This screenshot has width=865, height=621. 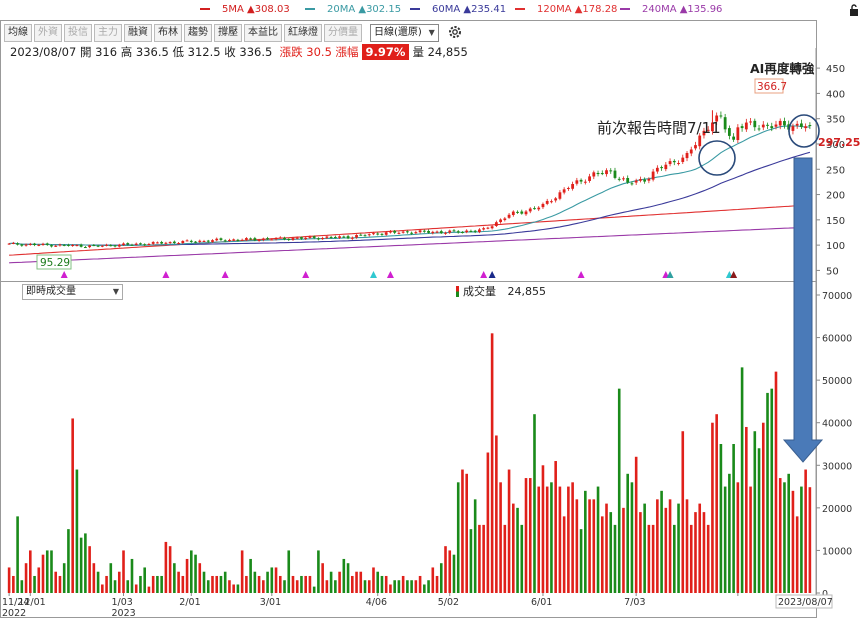 What do you see at coordinates (31, 602) in the screenshot?
I see `x-tick-label: 12/01` at bounding box center [31, 602].